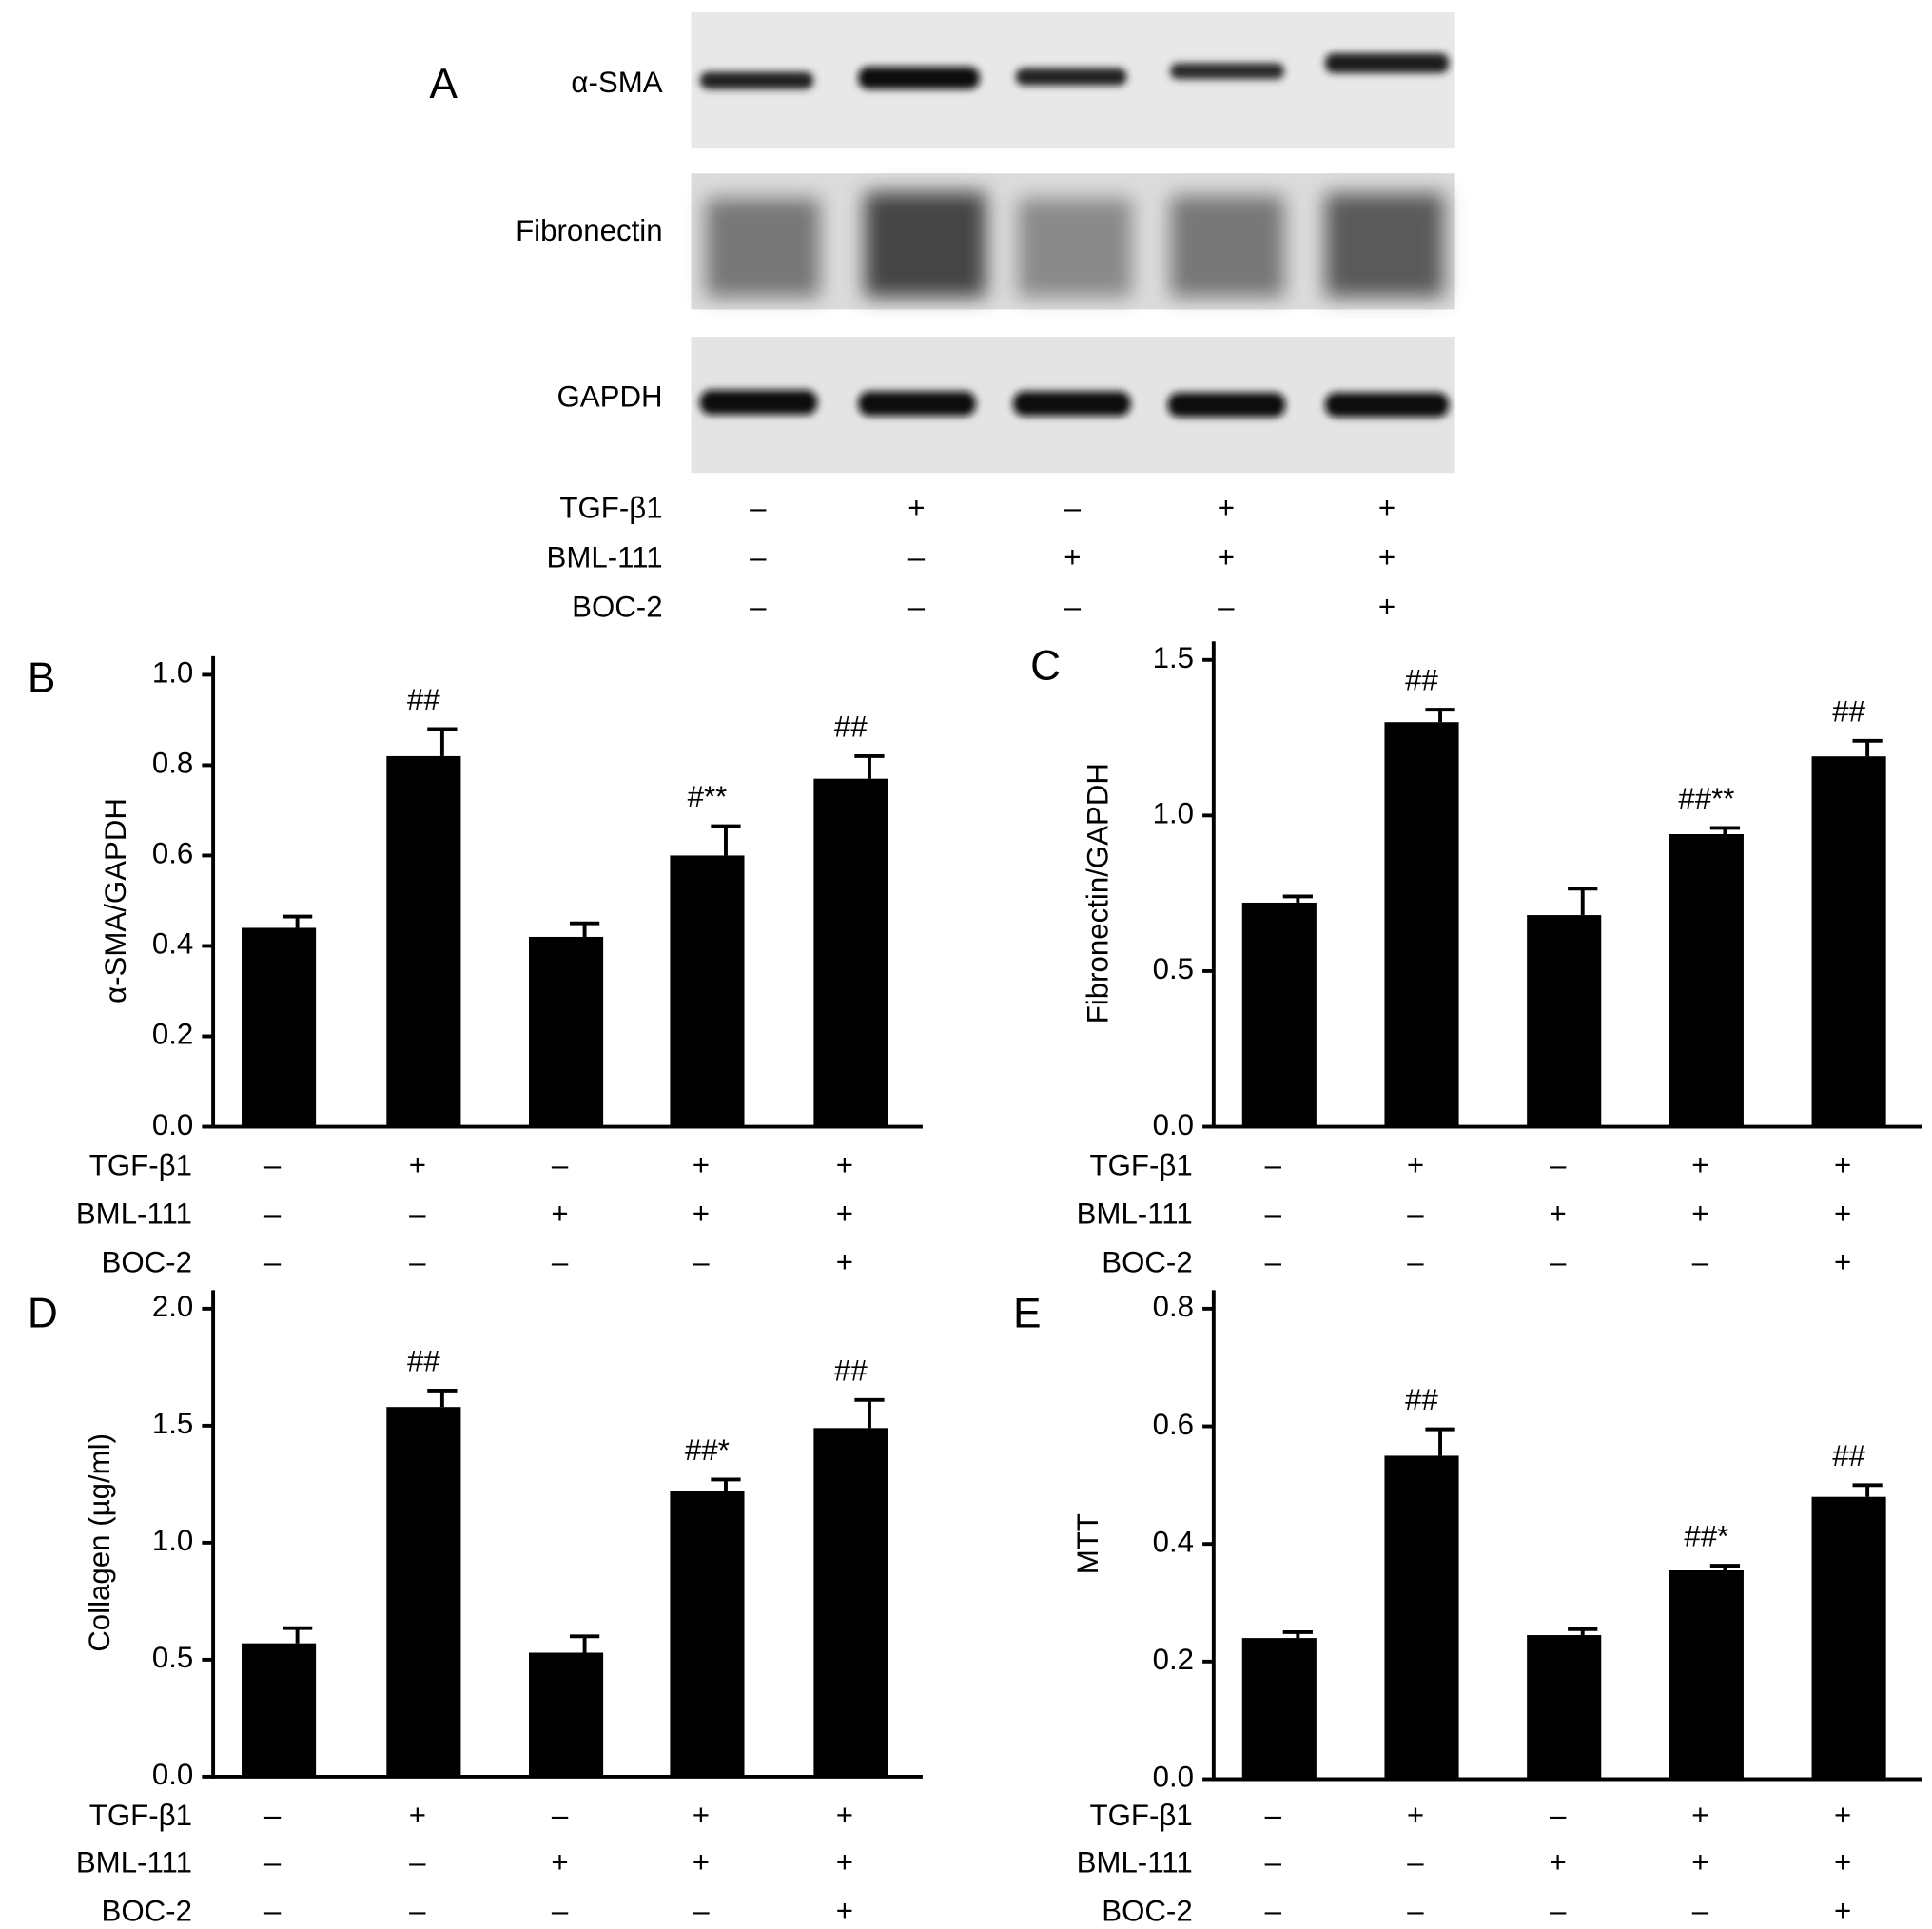 The width and height of the screenshot is (1932, 1929). What do you see at coordinates (1097, 893) in the screenshot?
I see `y-axis-label: Fibronectin/GAPDH` at bounding box center [1097, 893].